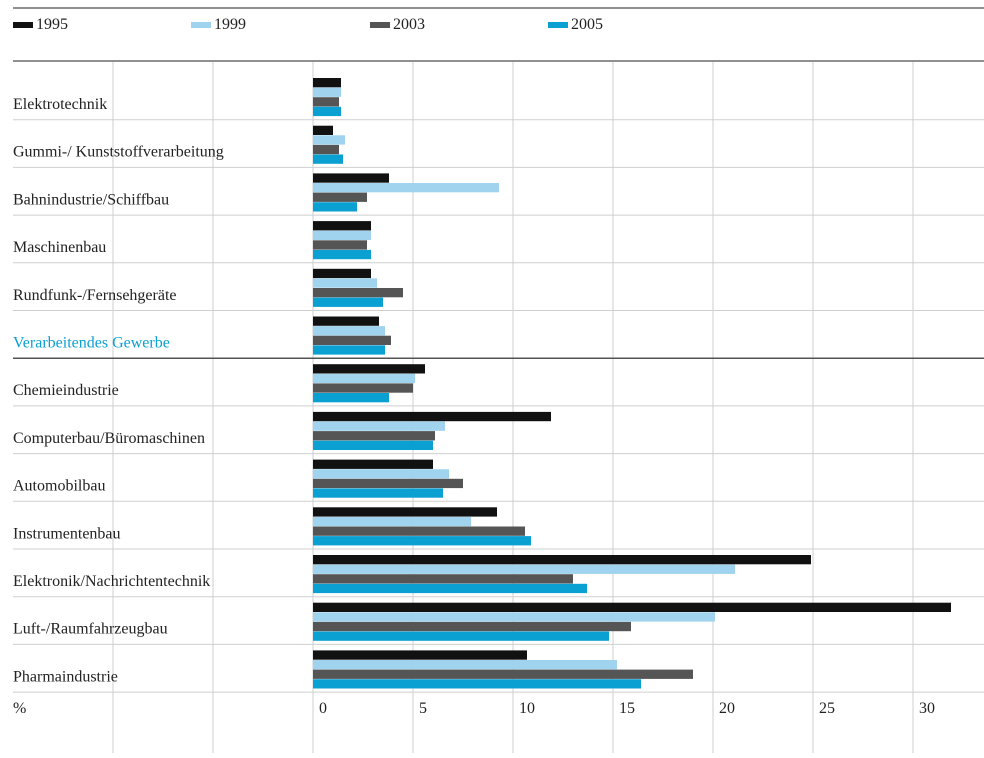 The height and width of the screenshot is (758, 984). I want to click on category-label: Elektrotechnik, so click(60, 104).